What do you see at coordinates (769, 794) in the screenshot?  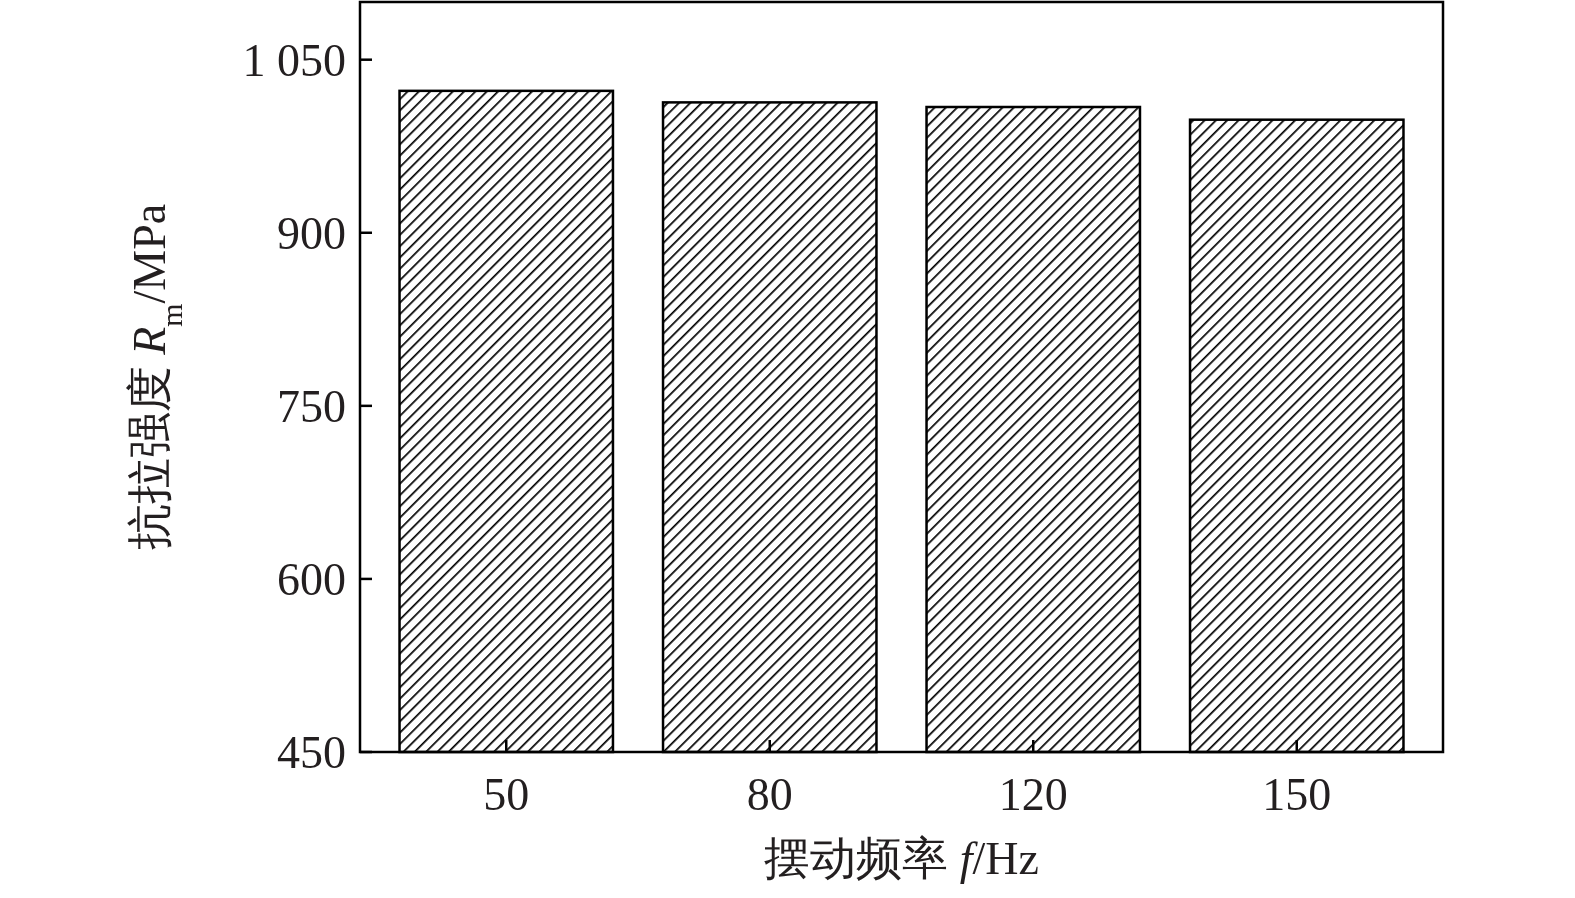 I see `x-tick-label: 80` at bounding box center [769, 794].